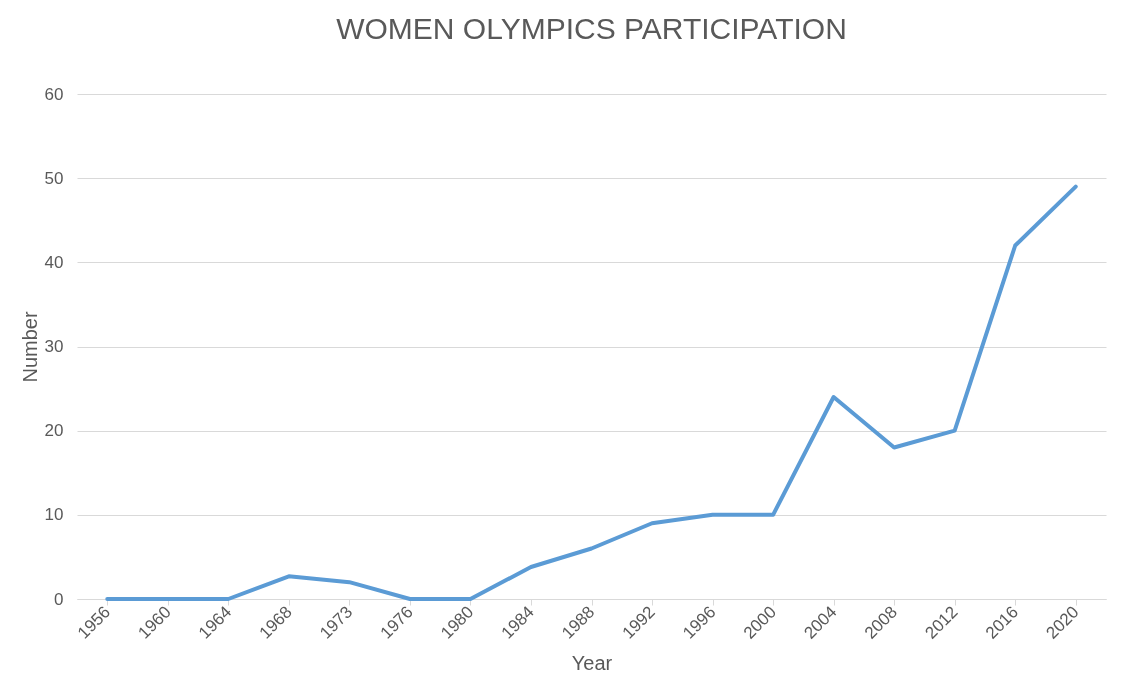 The height and width of the screenshot is (689, 1146). I want to click on y-tick-label: 50, so click(54, 178).